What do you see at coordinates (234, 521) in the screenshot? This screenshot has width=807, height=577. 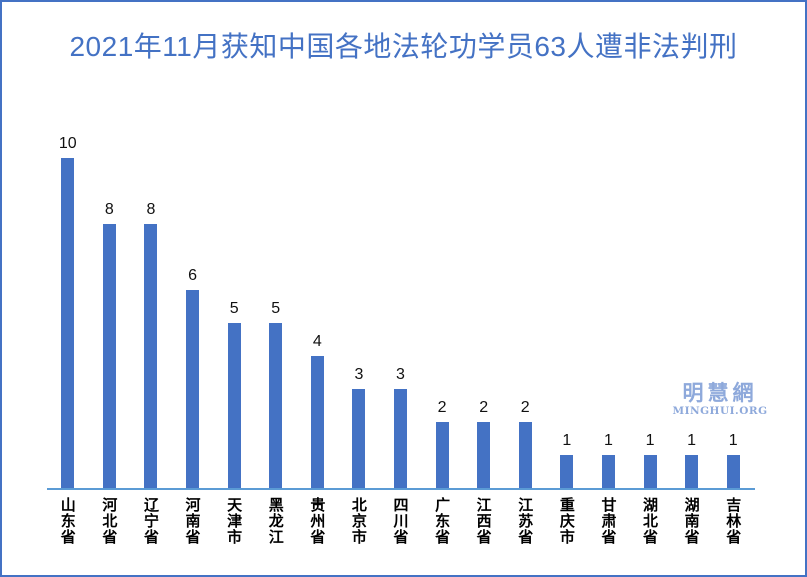 I see `category-label-天津市: 天津市` at bounding box center [234, 521].